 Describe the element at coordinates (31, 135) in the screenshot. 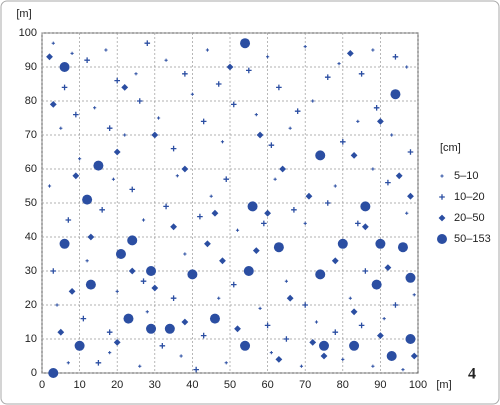

I see `y-tick-label: 70` at that location.